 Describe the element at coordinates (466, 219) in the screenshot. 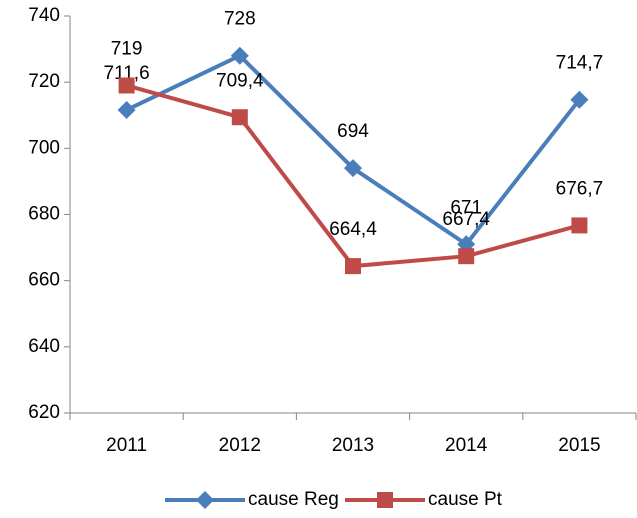

I see `data-label: 667,4` at that location.